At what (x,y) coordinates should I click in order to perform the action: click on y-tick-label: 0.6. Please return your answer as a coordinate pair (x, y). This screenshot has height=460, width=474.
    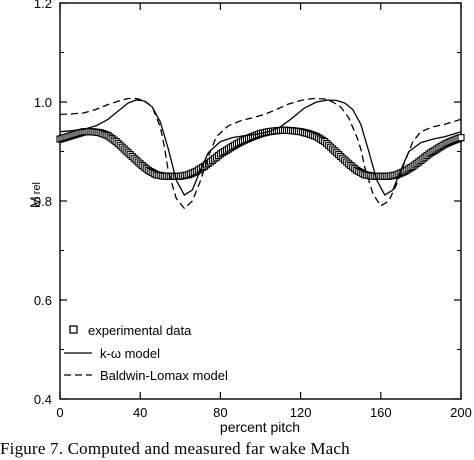
    Looking at the image, I should click on (43, 300).